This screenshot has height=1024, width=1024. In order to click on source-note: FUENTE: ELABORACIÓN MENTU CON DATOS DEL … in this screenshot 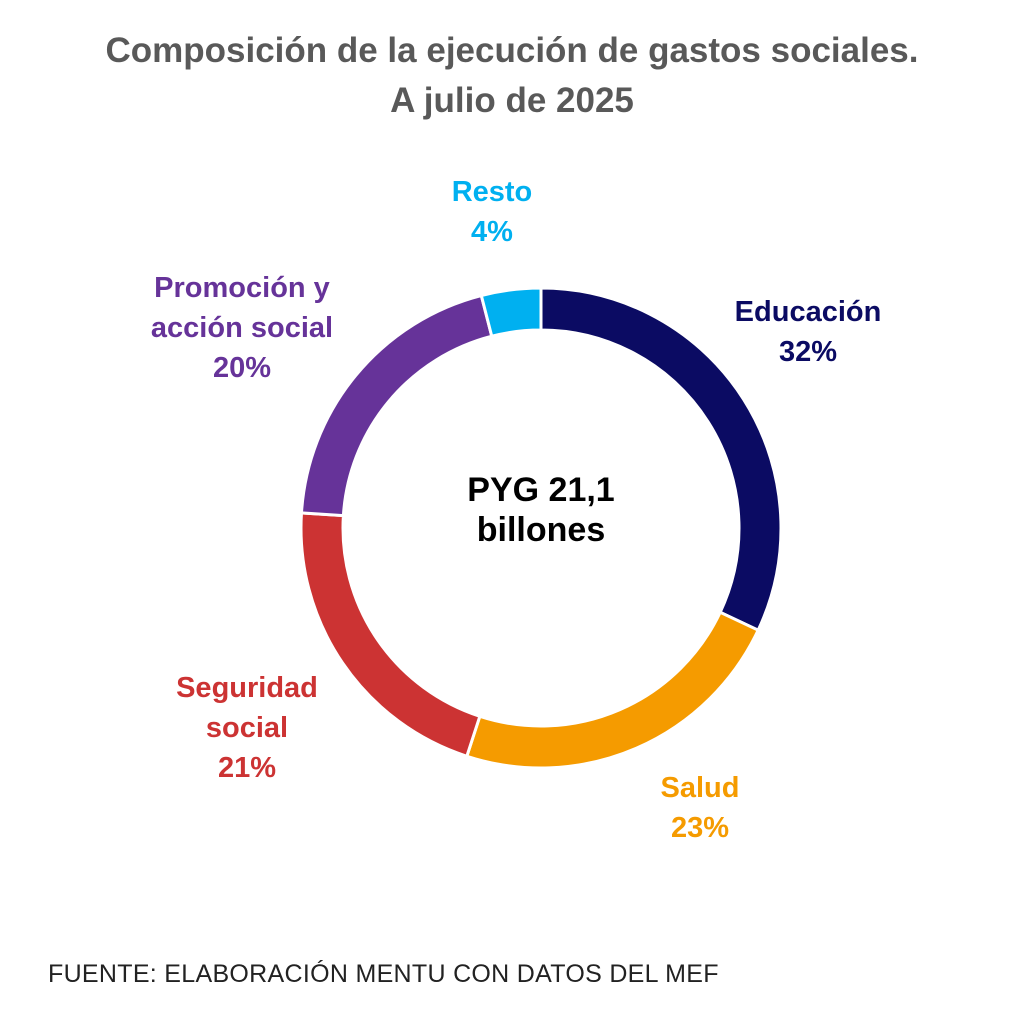, I will do `click(383, 974)`.